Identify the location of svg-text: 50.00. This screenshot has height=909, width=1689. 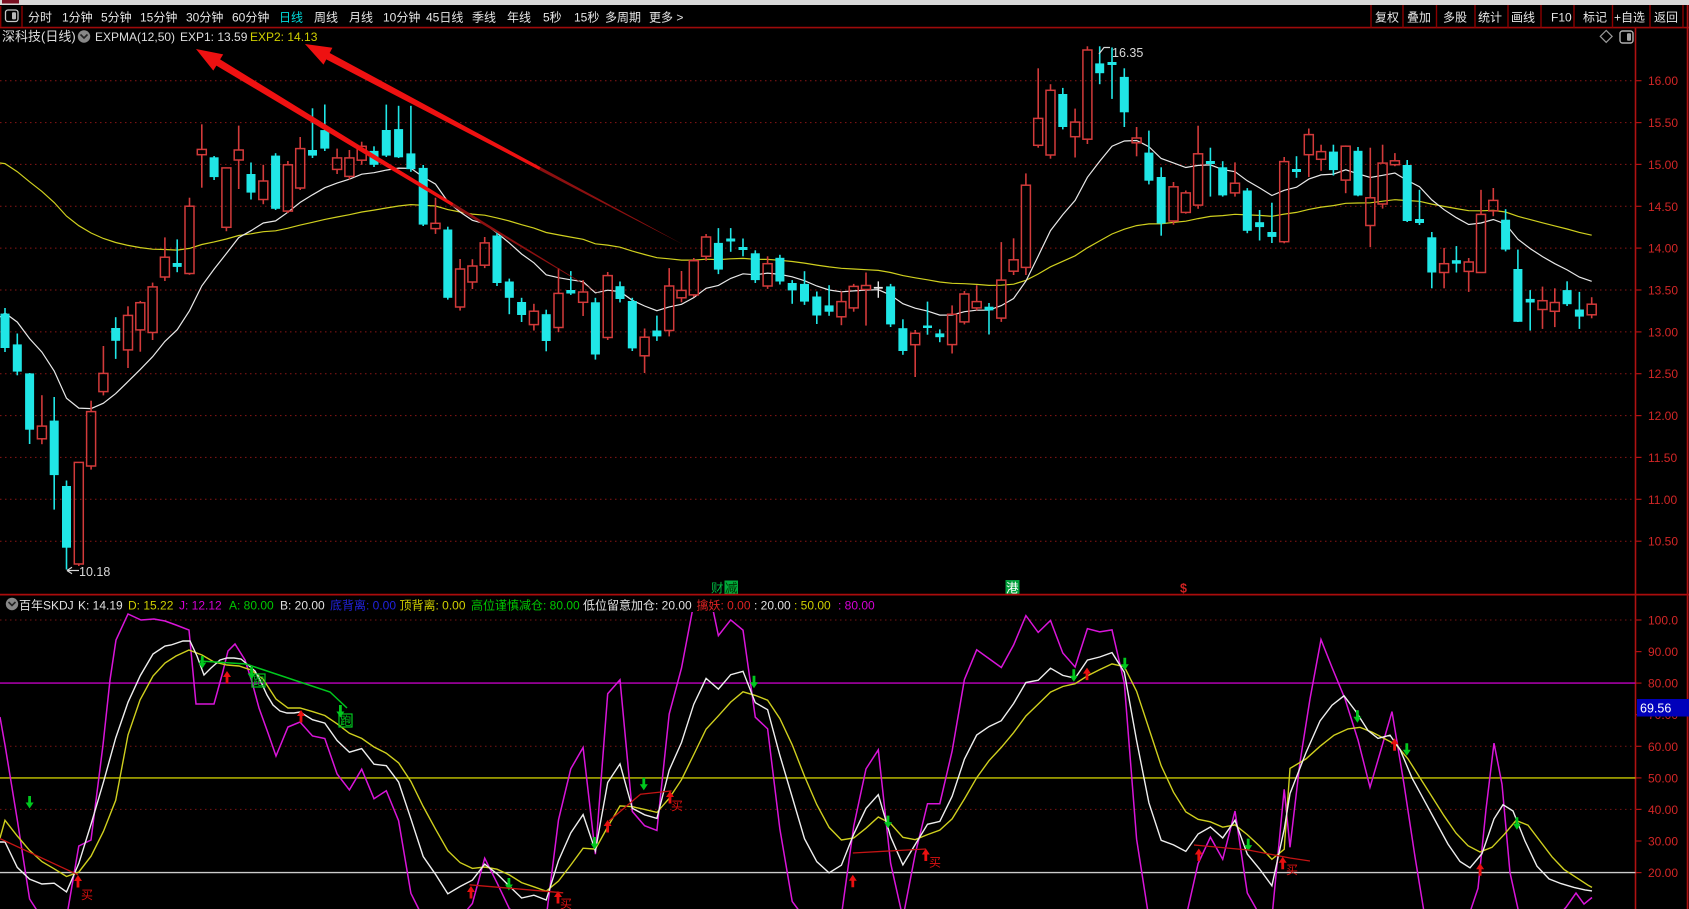
(1663, 778).